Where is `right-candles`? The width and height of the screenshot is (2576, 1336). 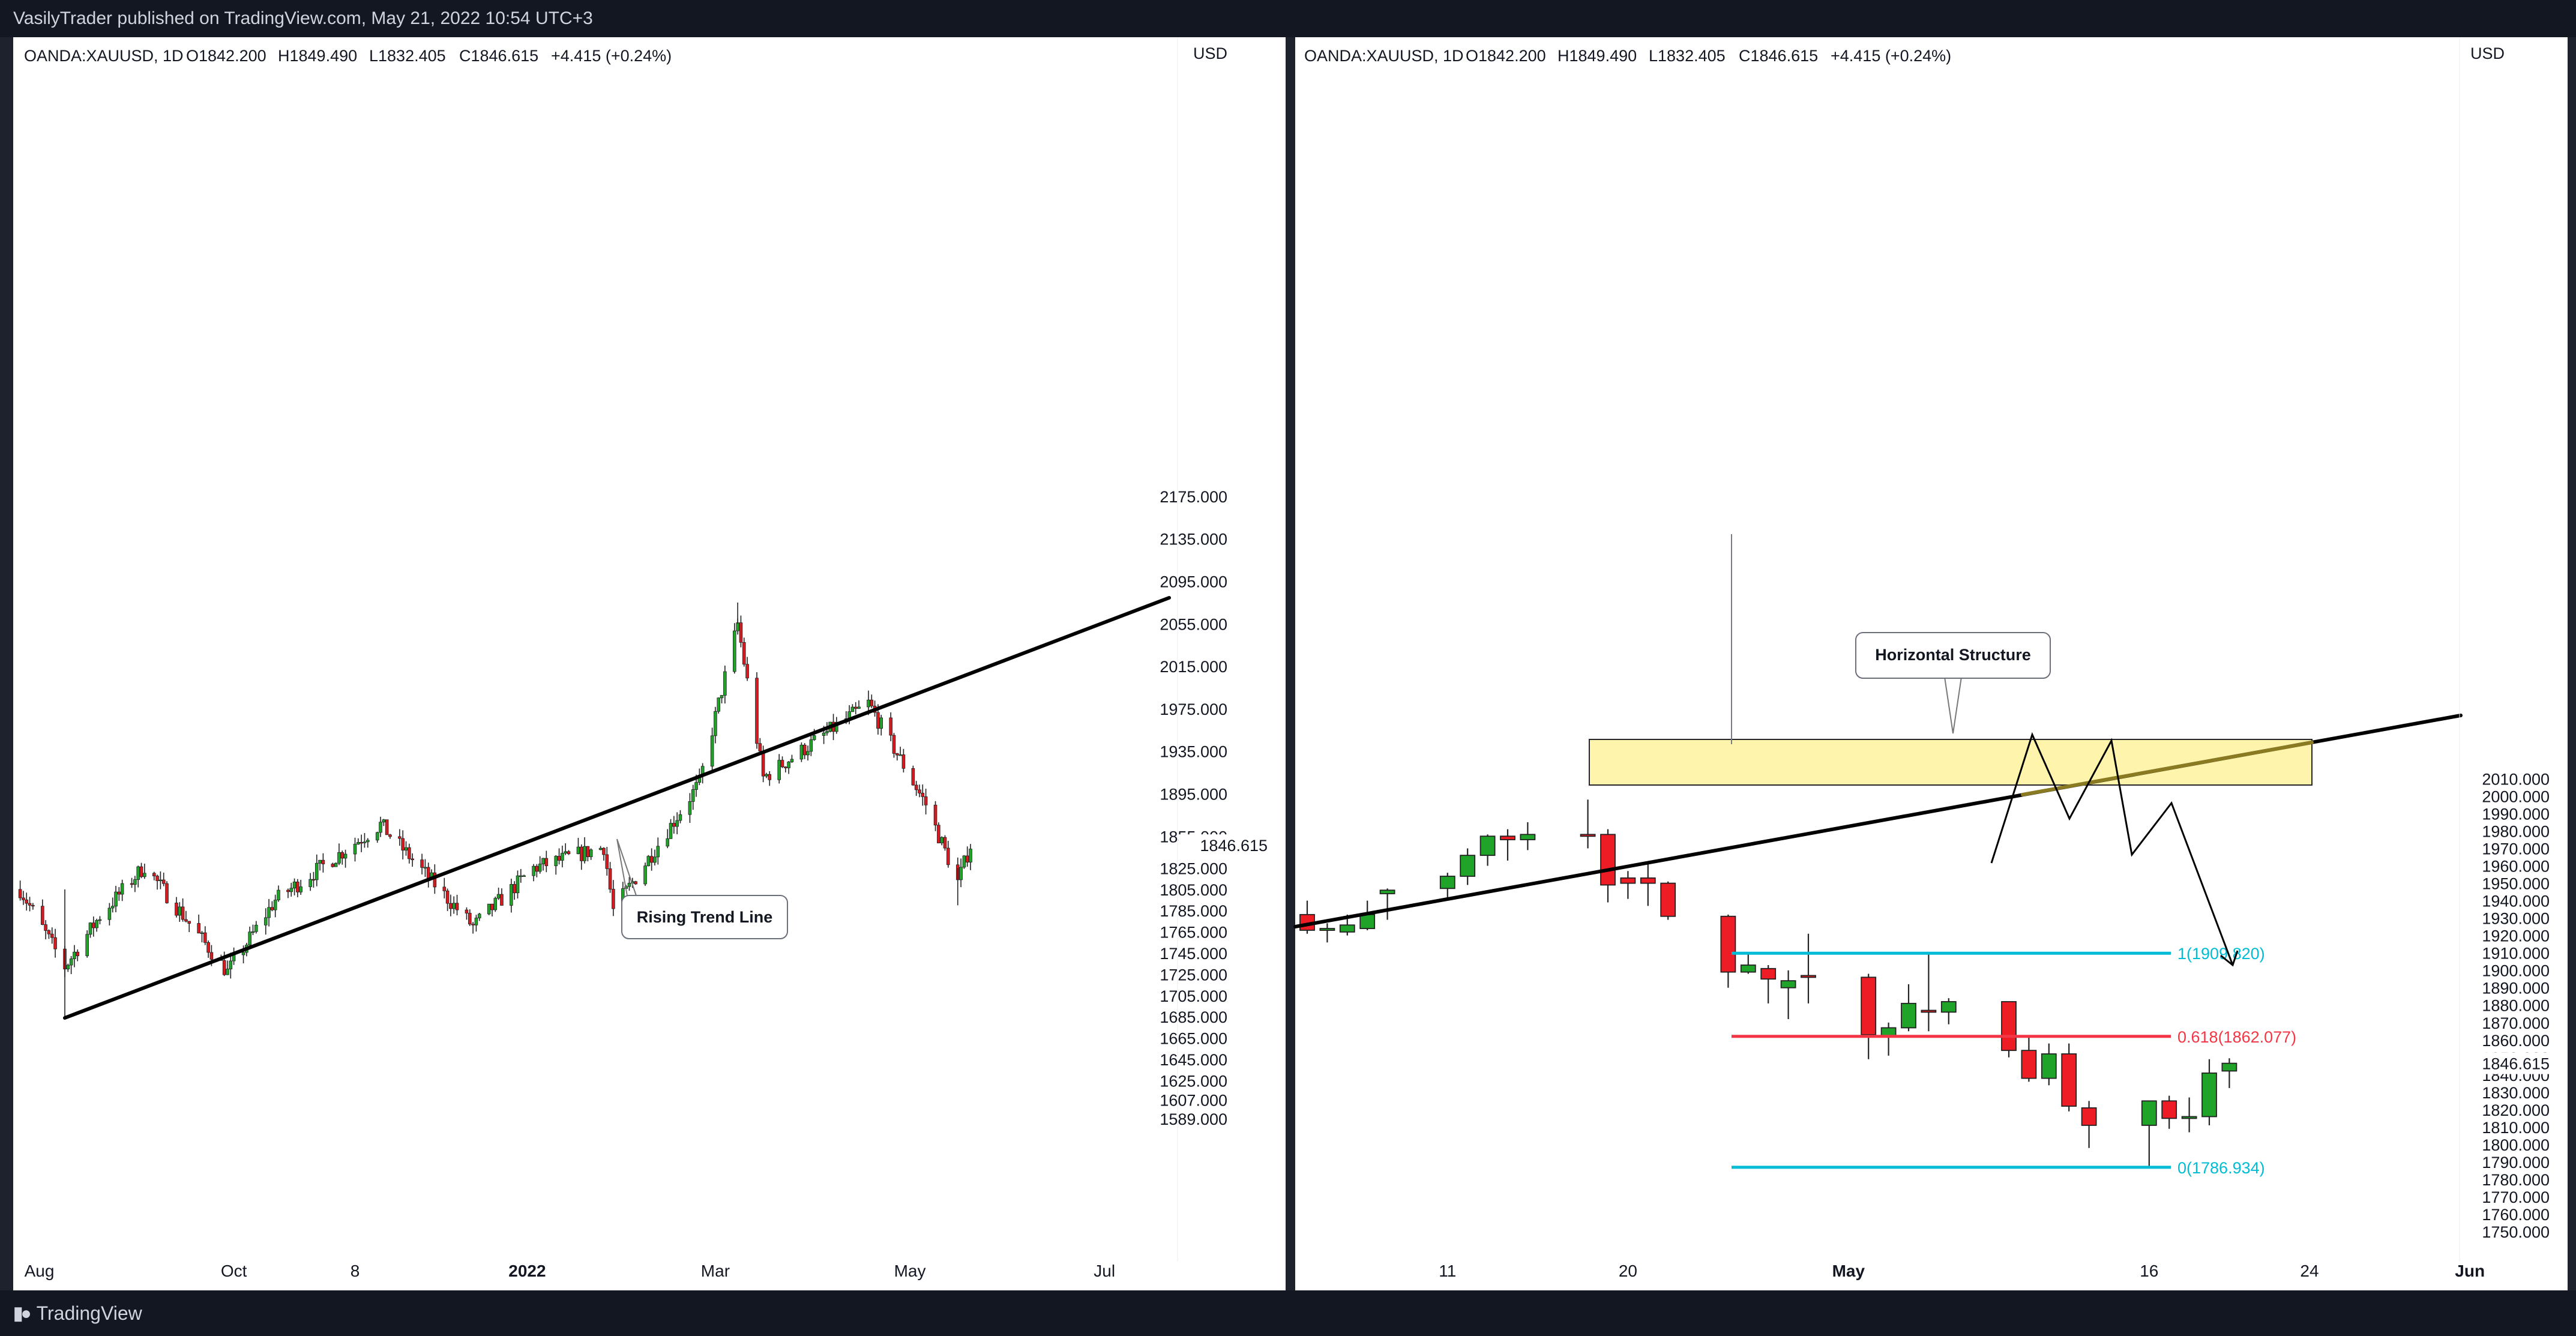 right-candles is located at coordinates (1768, 983).